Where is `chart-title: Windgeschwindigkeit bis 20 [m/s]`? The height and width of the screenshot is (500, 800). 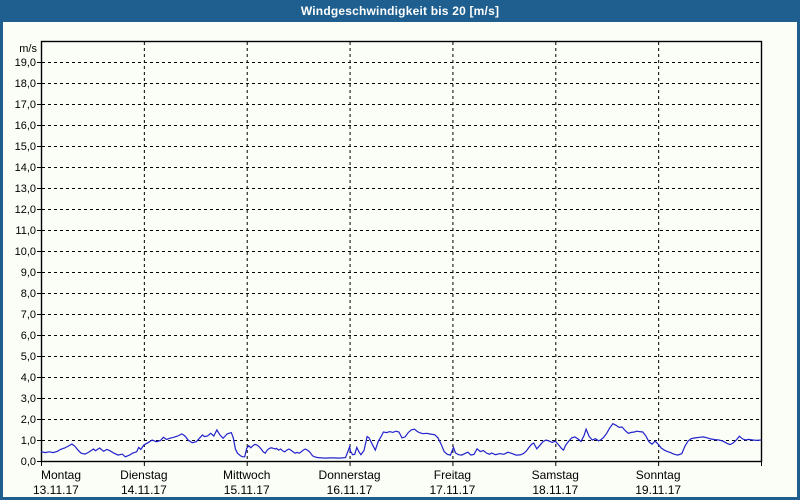
chart-title: Windgeschwindigkeit bis 20 [m/s] is located at coordinates (400, 11).